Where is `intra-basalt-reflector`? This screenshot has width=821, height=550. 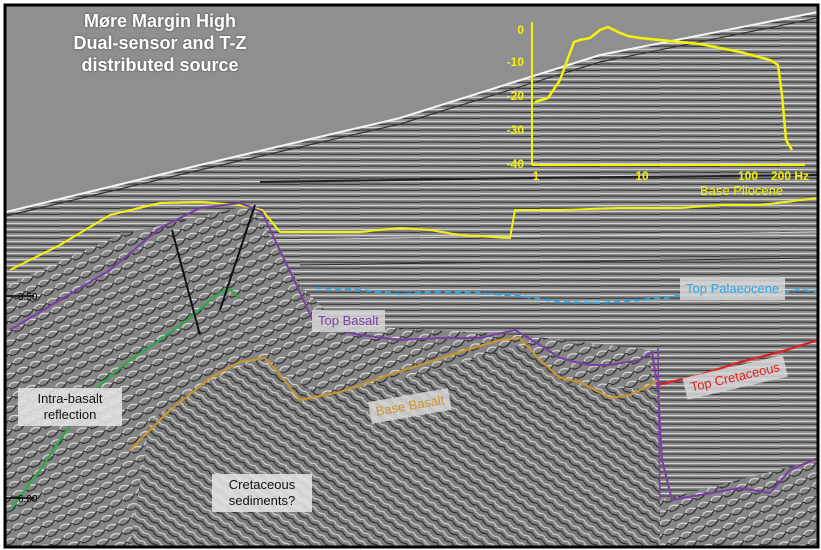
intra-basalt-reflector is located at coordinates (125, 398).